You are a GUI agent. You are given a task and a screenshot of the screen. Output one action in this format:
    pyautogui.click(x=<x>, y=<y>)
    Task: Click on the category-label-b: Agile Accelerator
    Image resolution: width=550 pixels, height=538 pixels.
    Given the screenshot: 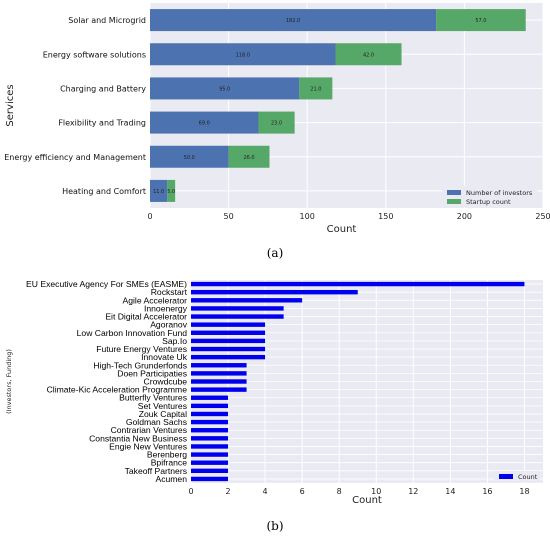 What is the action you would take?
    pyautogui.click(x=155, y=300)
    